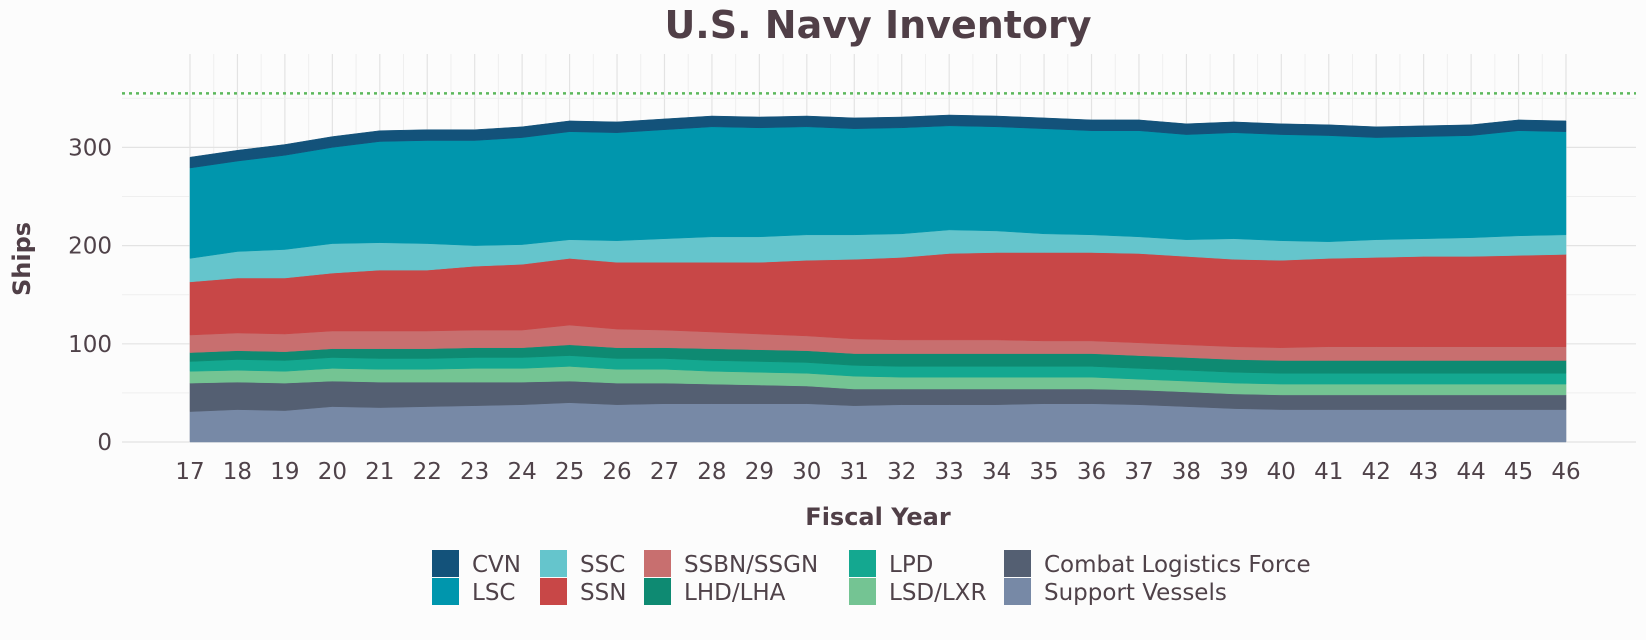 The image size is (1646, 640). What do you see at coordinates (616, 472) in the screenshot?
I see `x-tick-label: 26` at bounding box center [616, 472].